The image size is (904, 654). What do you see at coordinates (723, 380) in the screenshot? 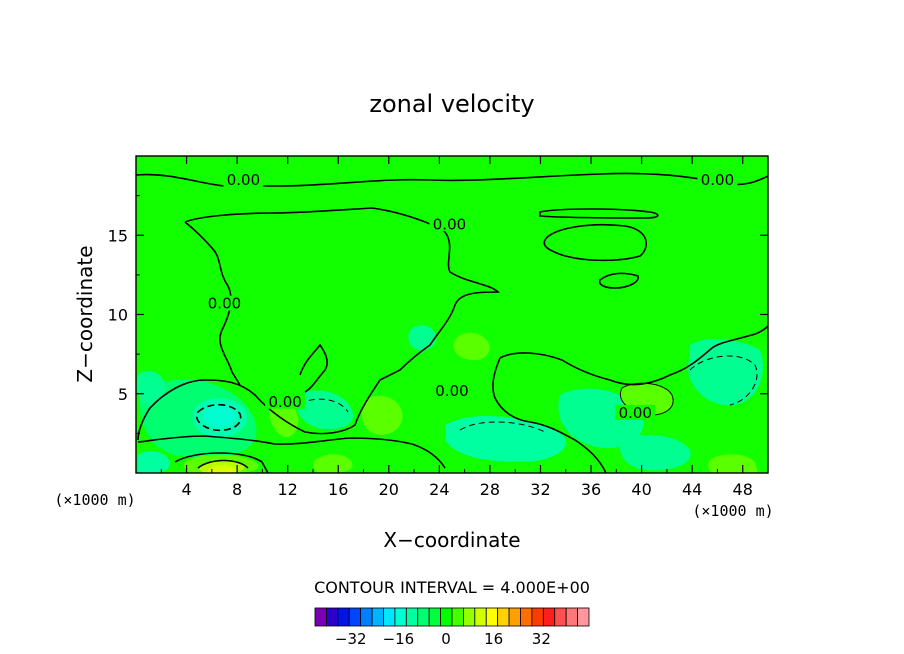
I see `contour-line-dashed-right` at bounding box center [723, 380].